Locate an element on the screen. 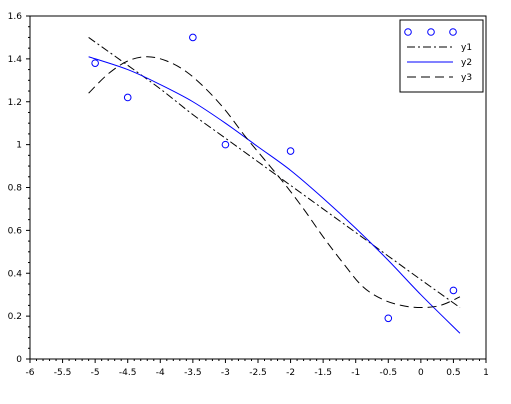 This screenshot has width=511, height=404. y-tick-label: 1.6 is located at coordinates (15, 17).